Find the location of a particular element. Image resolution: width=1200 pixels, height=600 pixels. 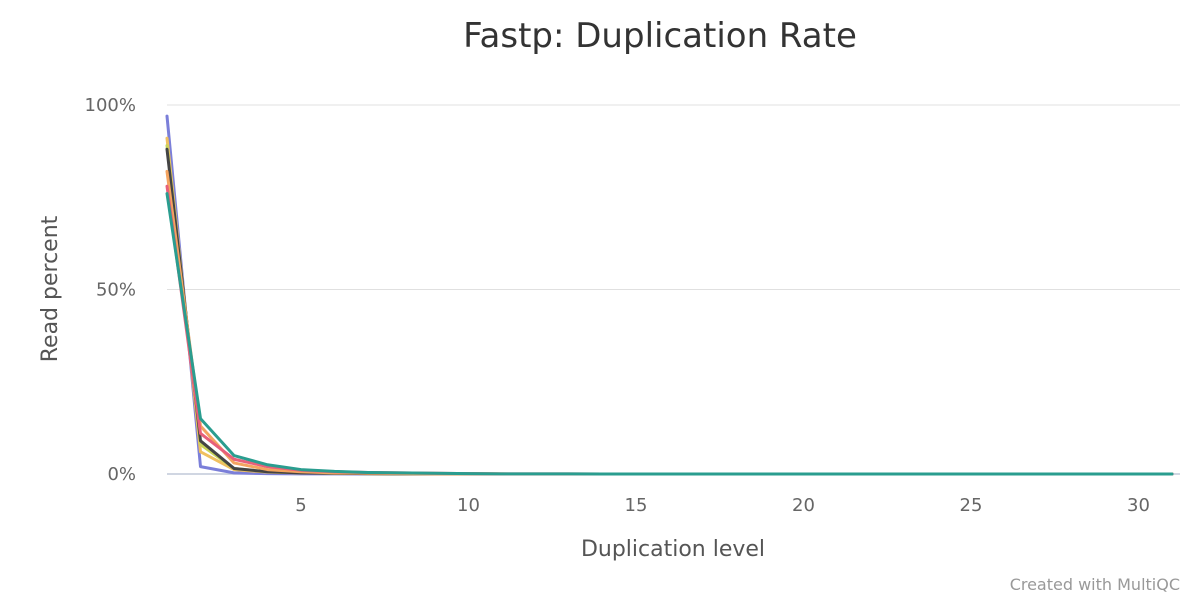

x-tick-label: 25 is located at coordinates (971, 505).